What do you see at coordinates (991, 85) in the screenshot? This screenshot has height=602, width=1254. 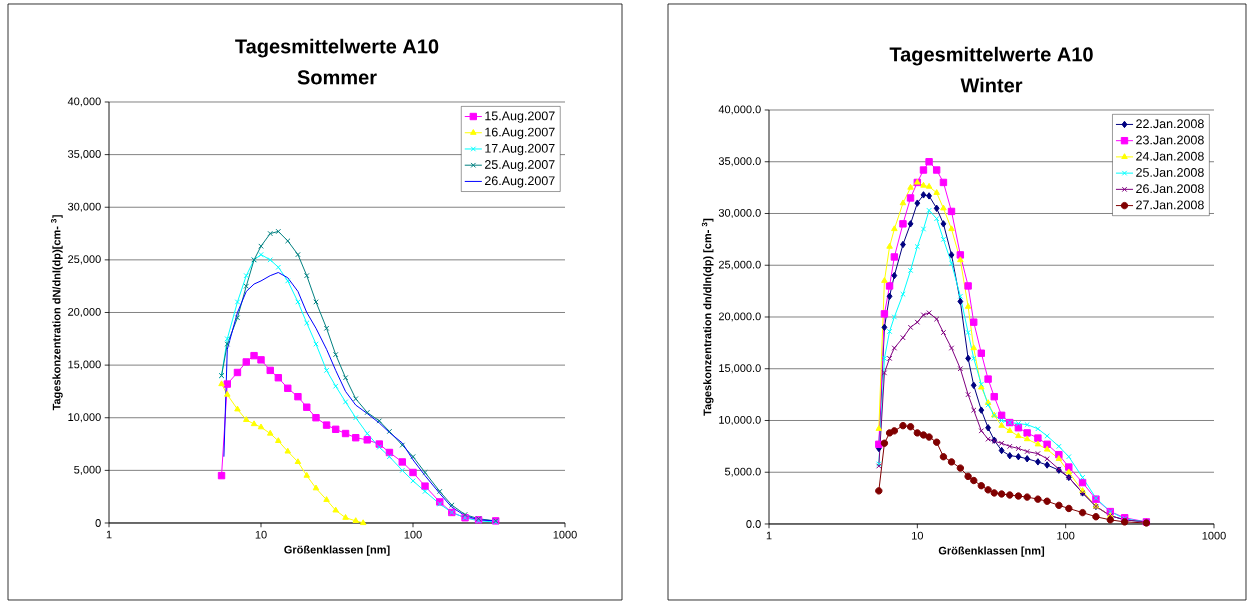 I see `chart-subtitle: Winter` at bounding box center [991, 85].